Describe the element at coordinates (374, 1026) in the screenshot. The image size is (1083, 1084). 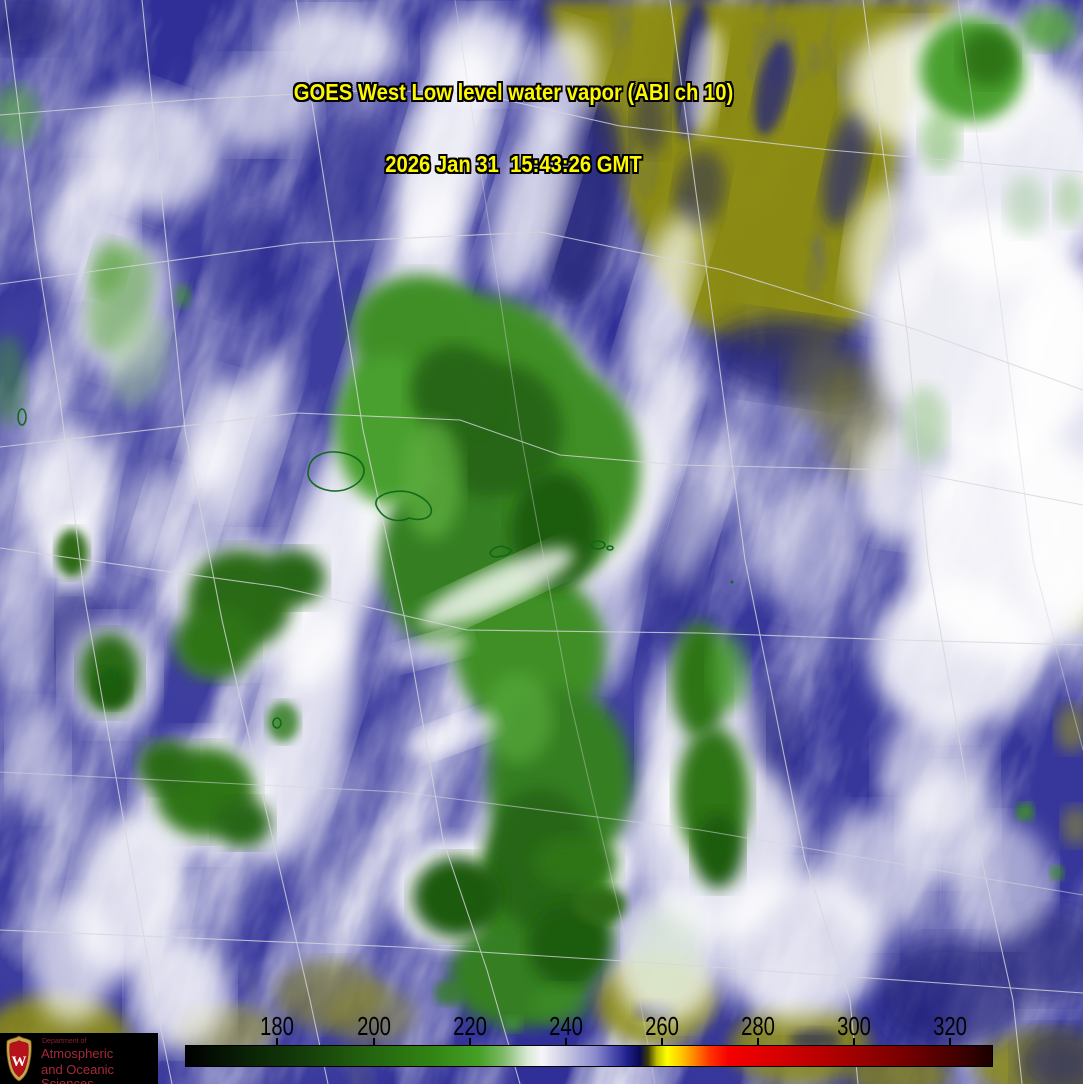
I see `colorbar-tick-label: 200` at that location.